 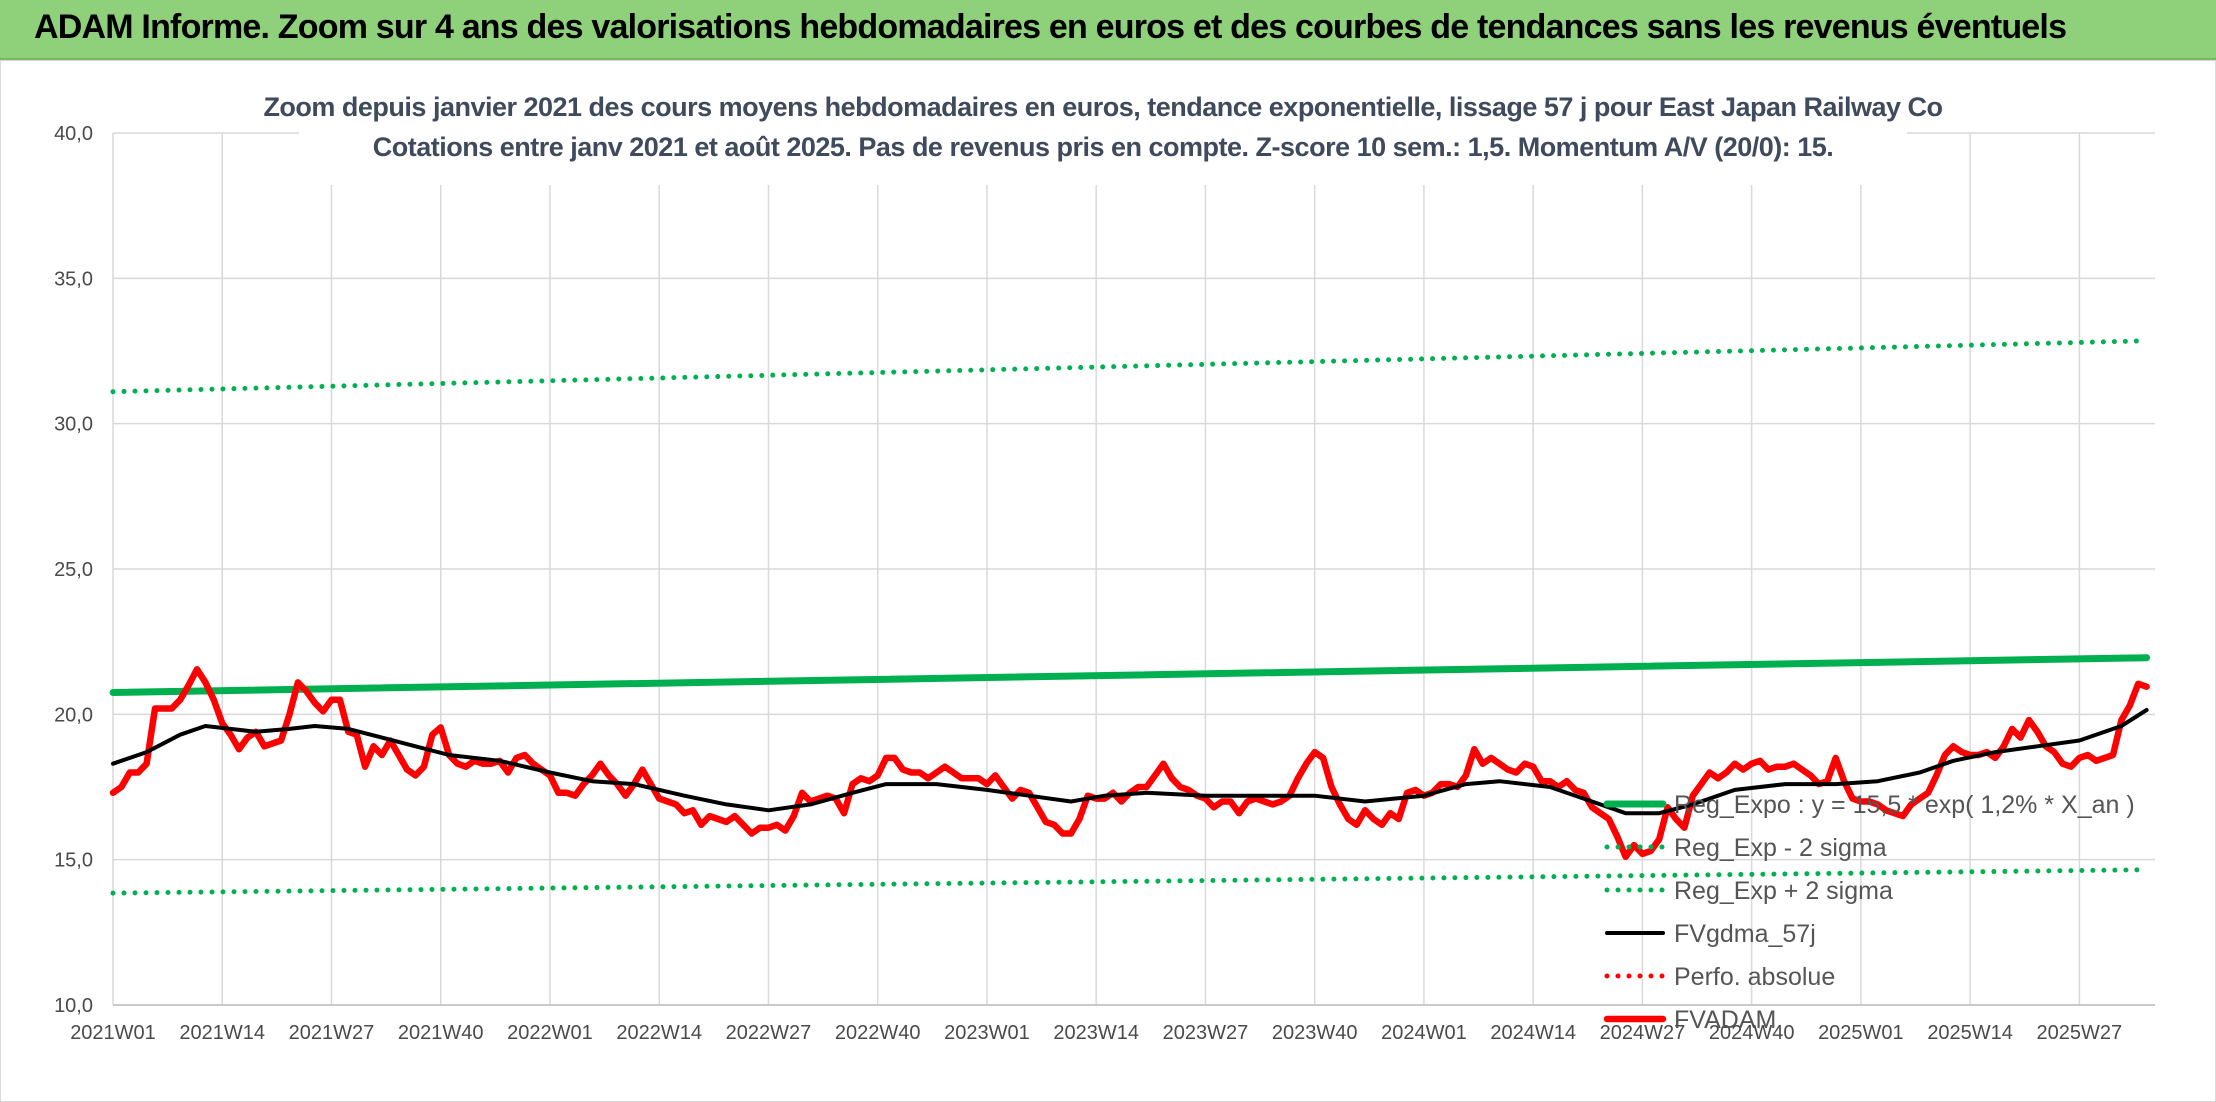 What do you see at coordinates (1780, 848) in the screenshot?
I see `legend-label: Reg_Exp - 2 sigma` at bounding box center [1780, 848].